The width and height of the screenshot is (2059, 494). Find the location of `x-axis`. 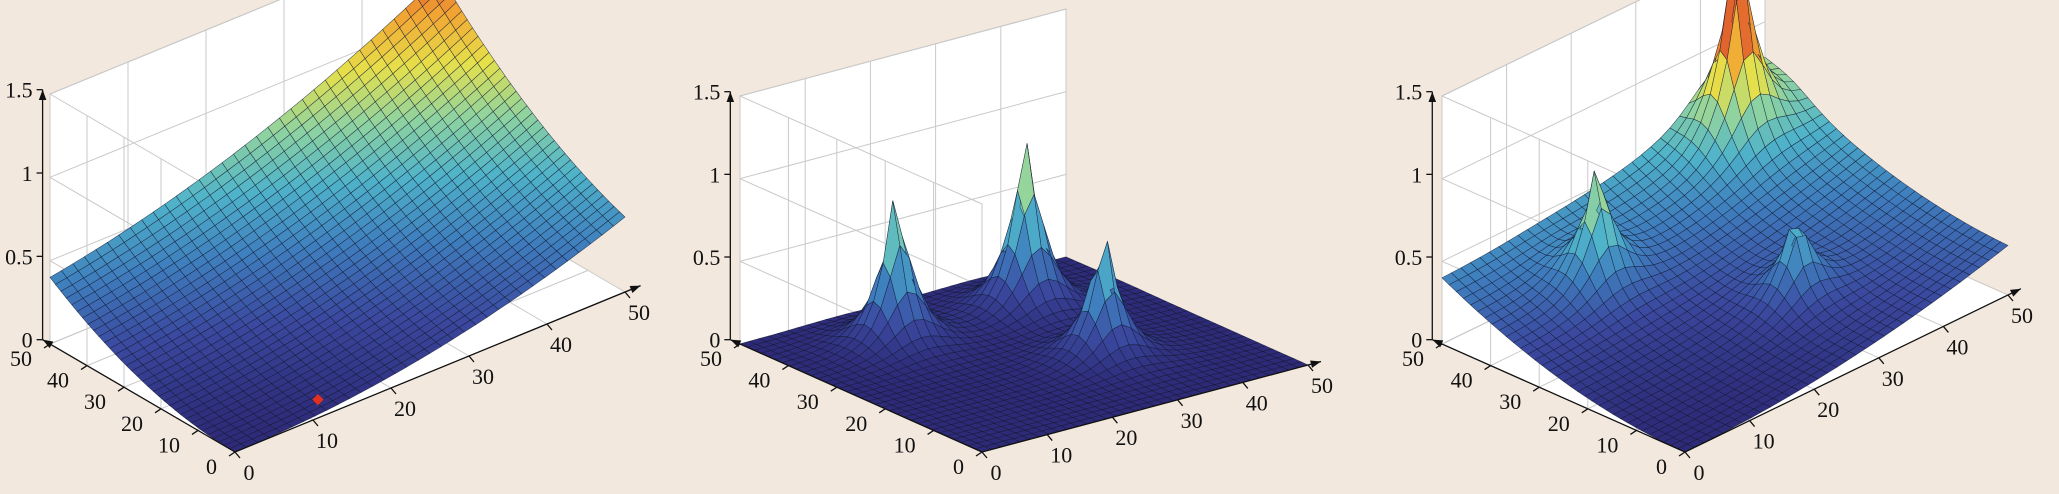

x-axis is located at coordinates (437, 368).